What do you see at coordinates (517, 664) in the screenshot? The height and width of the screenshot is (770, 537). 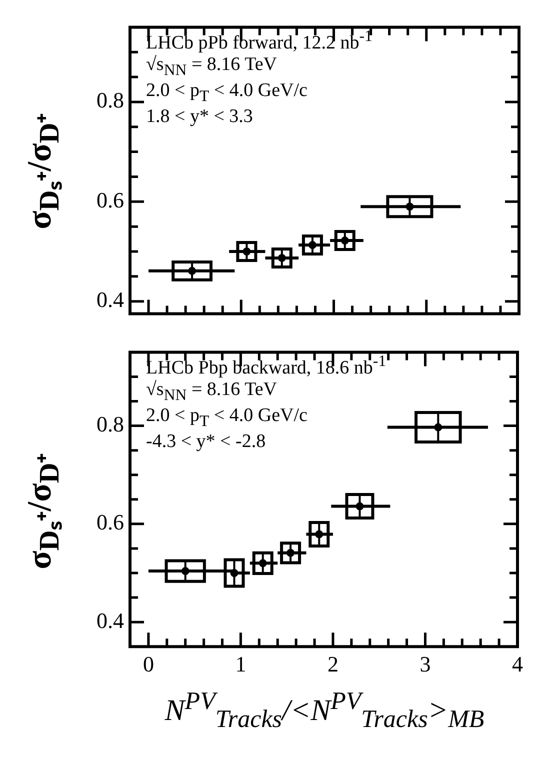 I see `x-tick-label: 4` at bounding box center [517, 664].